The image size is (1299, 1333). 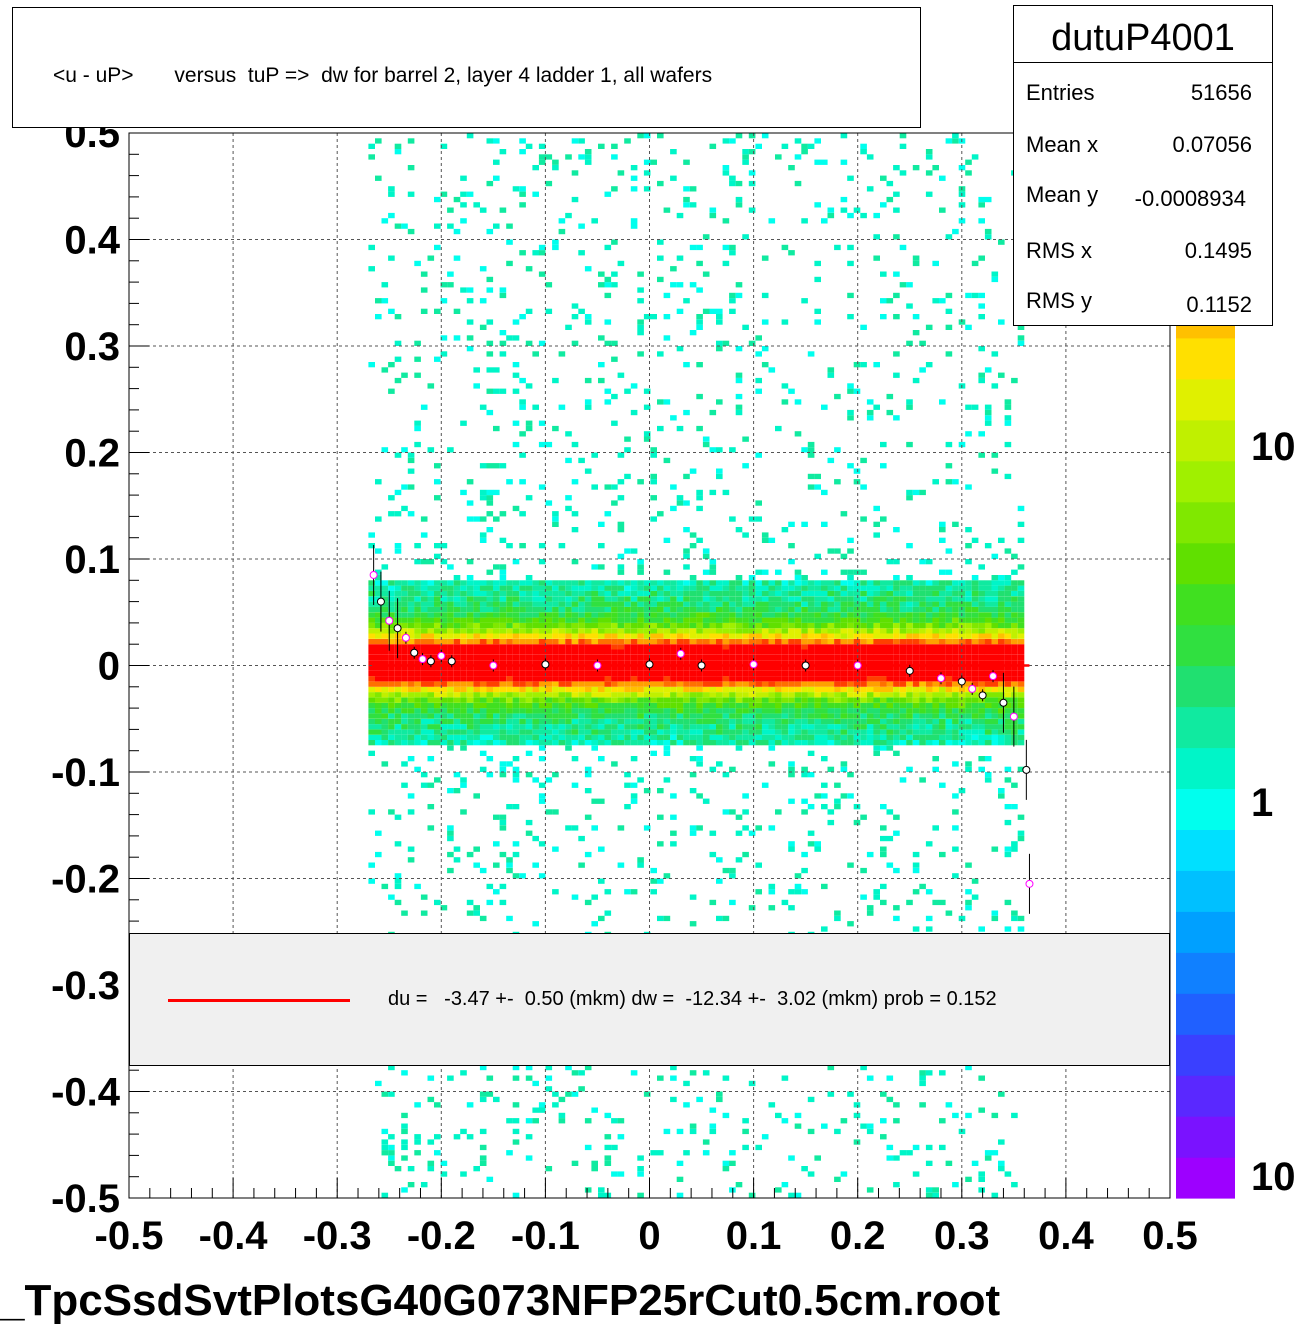 I want to click on x-tick-label: -0.5, so click(x=129, y=1236).